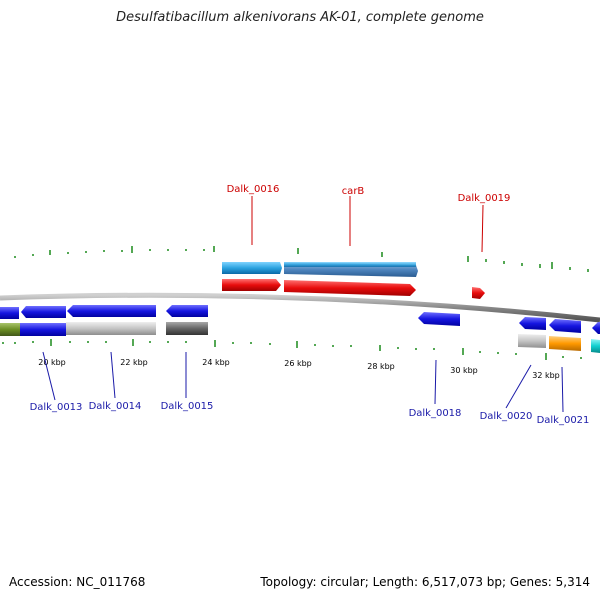 This screenshot has height=600, width=600. I want to click on bottom-leader-lines, so click(303, 382).